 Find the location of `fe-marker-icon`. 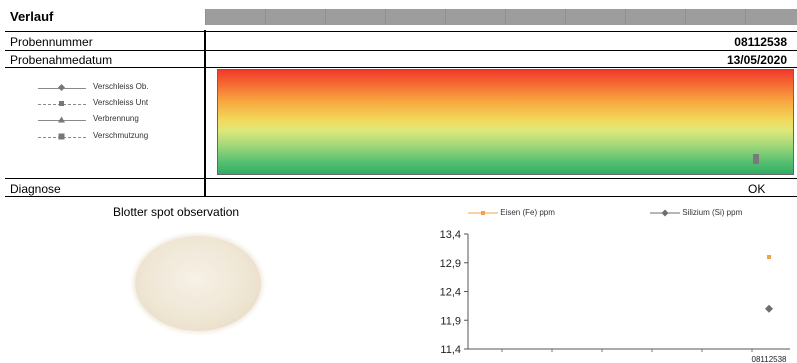

fe-marker-icon is located at coordinates (483, 212).